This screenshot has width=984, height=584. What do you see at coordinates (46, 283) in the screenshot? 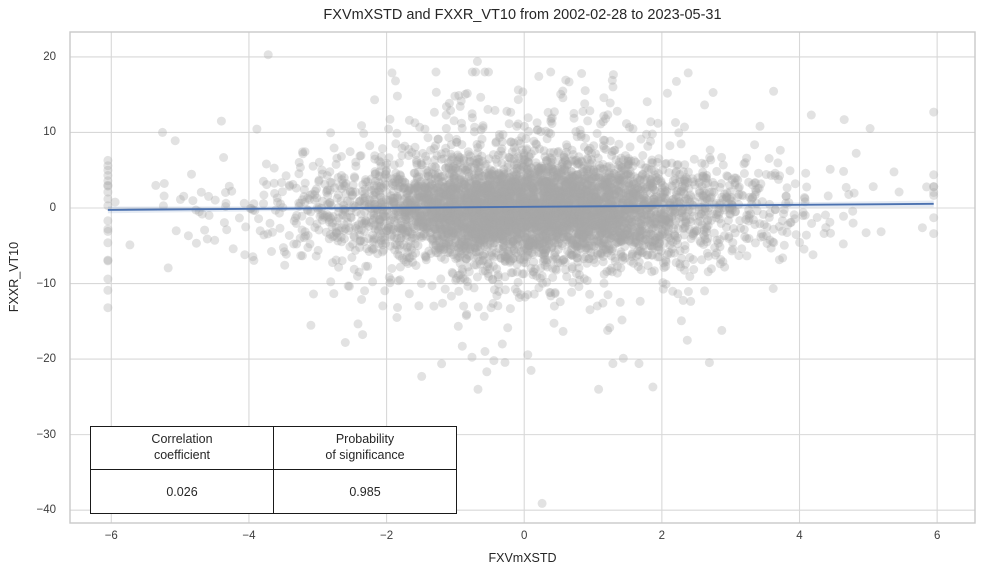
I see `y-tick-label: −10` at bounding box center [46, 283].